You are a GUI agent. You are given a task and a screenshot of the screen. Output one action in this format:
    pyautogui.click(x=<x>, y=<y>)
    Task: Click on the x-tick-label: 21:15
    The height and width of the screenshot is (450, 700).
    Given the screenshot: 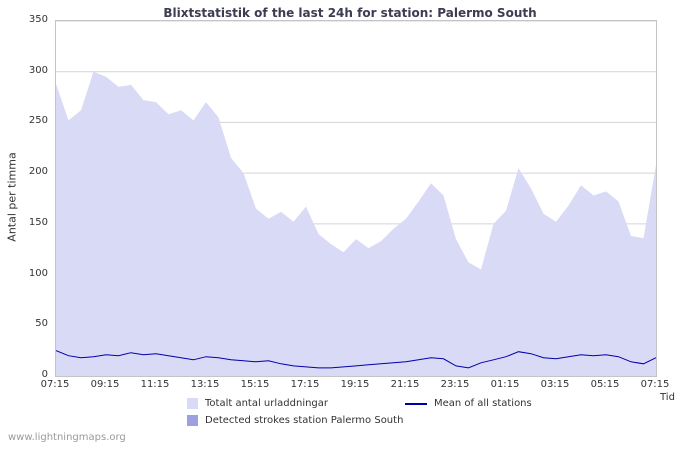 What is the action you would take?
    pyautogui.click(x=405, y=384)
    